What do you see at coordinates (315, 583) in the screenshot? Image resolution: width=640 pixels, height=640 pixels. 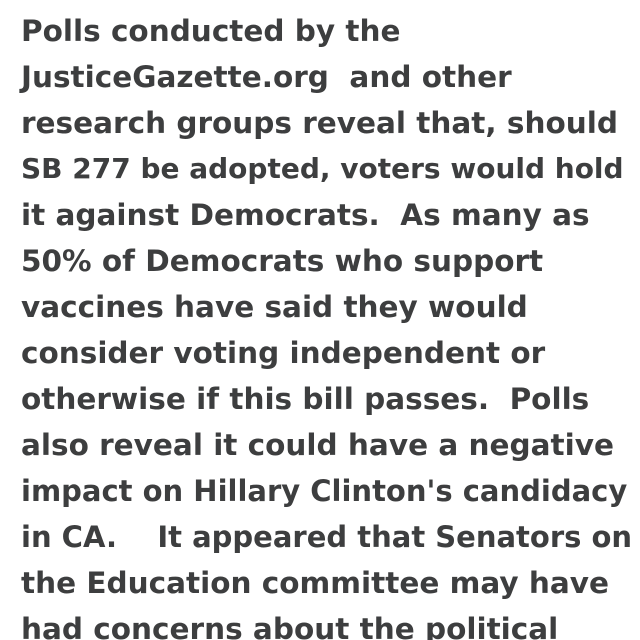 I see `article-line: the Education committee may have` at bounding box center [315, 583].